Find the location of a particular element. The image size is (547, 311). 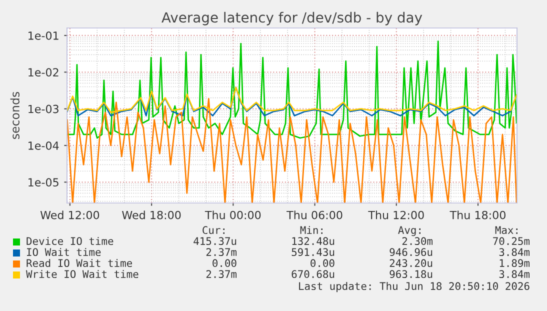

x-tick-label: Thu 18:00 is located at coordinates (478, 215).